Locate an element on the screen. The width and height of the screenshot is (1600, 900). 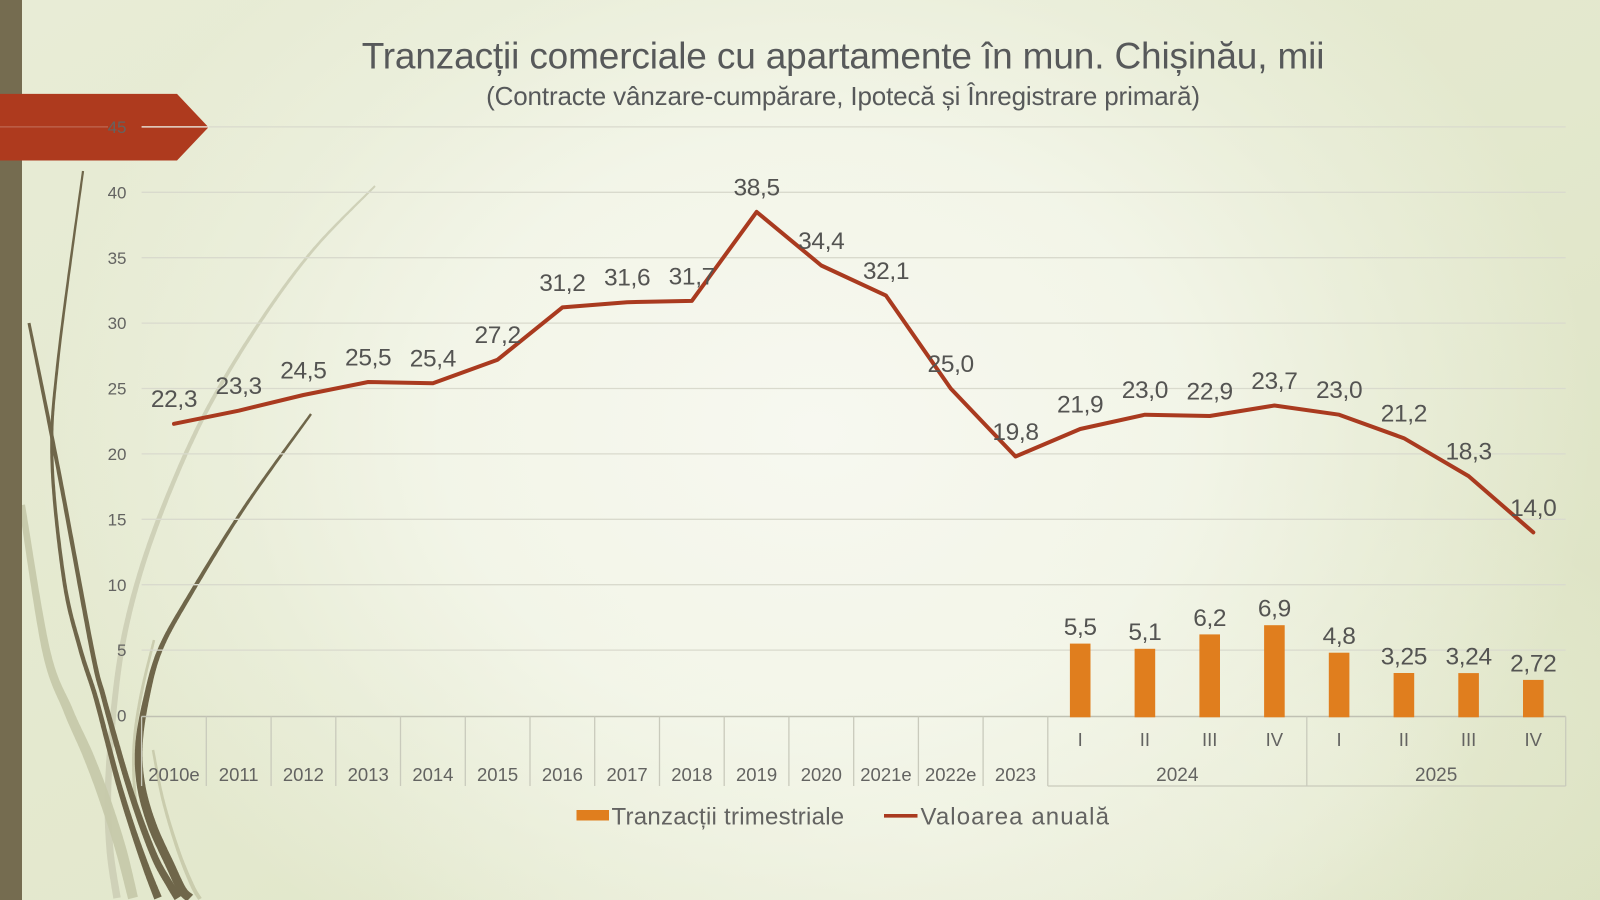
svg-text: 4,8 is located at coordinates (1339, 636).